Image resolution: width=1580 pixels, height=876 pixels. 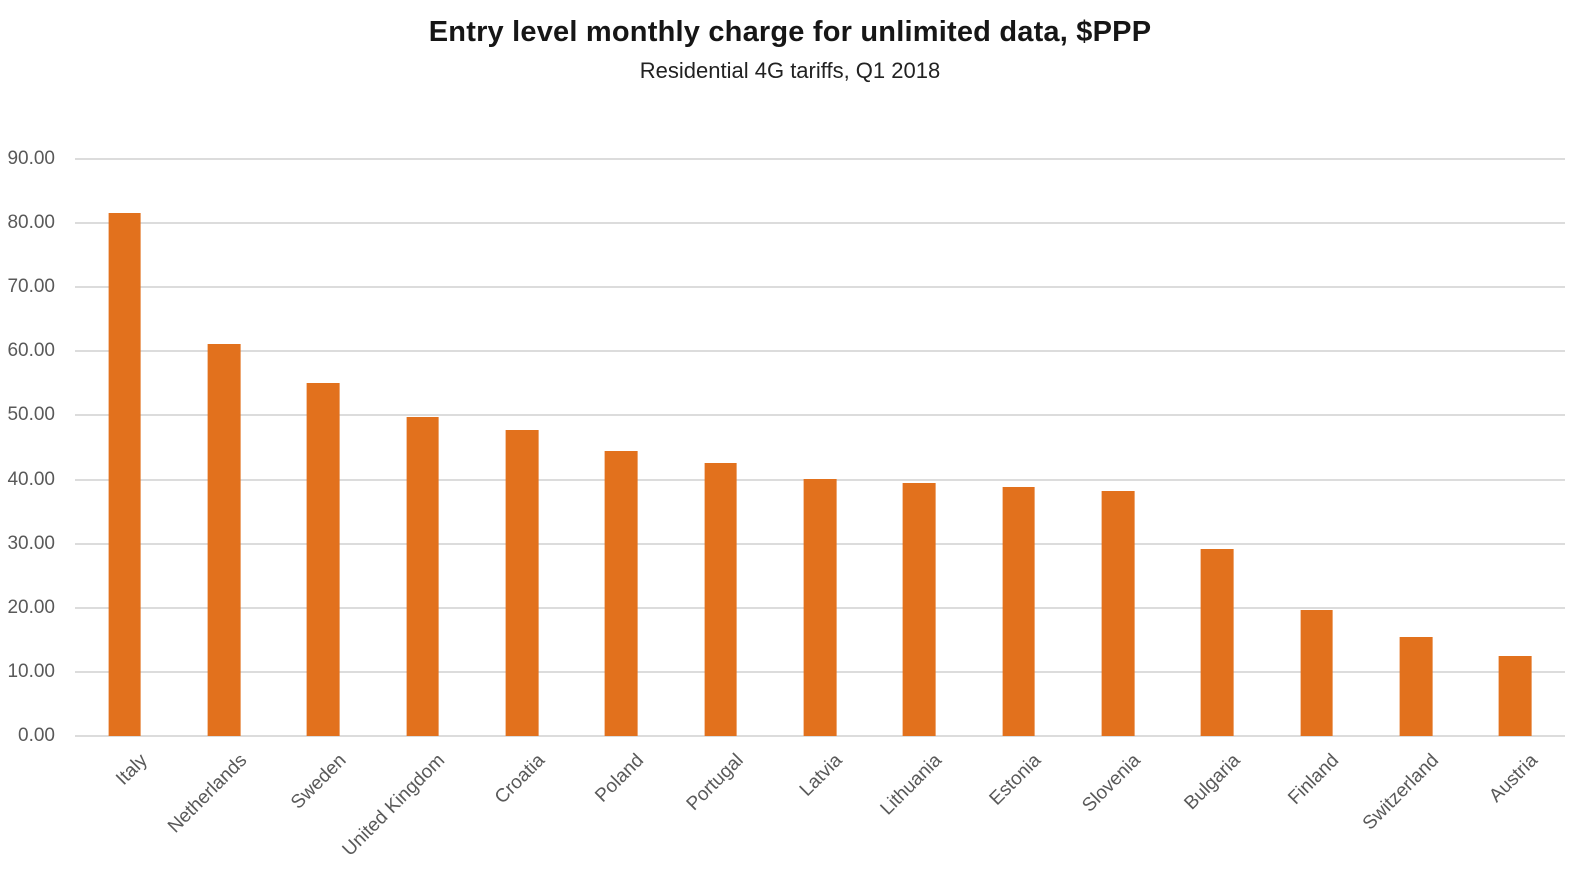 I want to click on x-tick-label: Slovenia, so click(x=1111, y=783).